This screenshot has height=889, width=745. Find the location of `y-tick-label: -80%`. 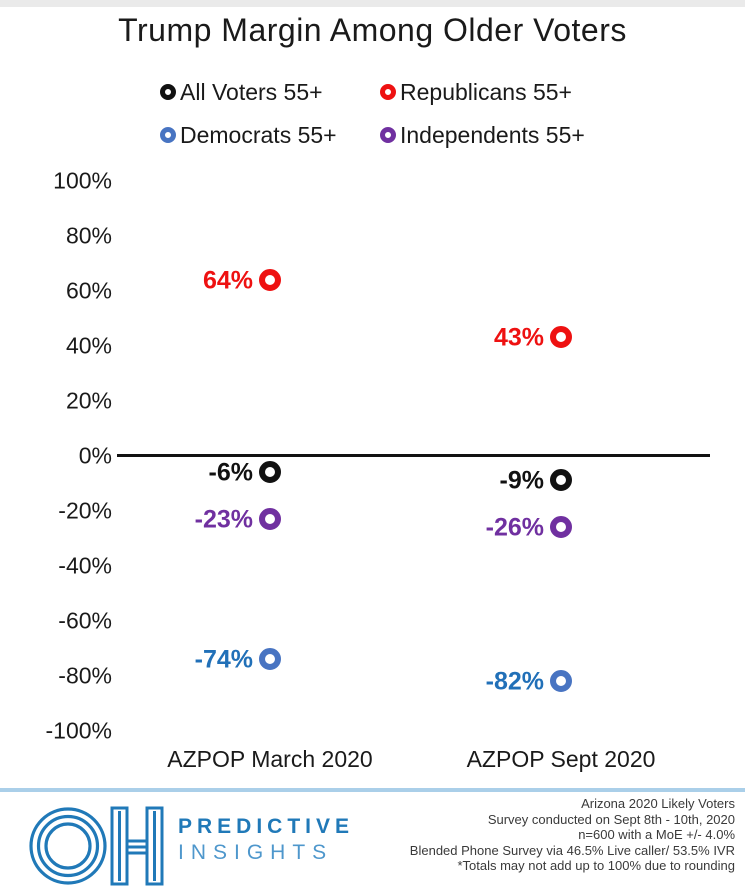

y-tick-label: -80% is located at coordinates (85, 675).